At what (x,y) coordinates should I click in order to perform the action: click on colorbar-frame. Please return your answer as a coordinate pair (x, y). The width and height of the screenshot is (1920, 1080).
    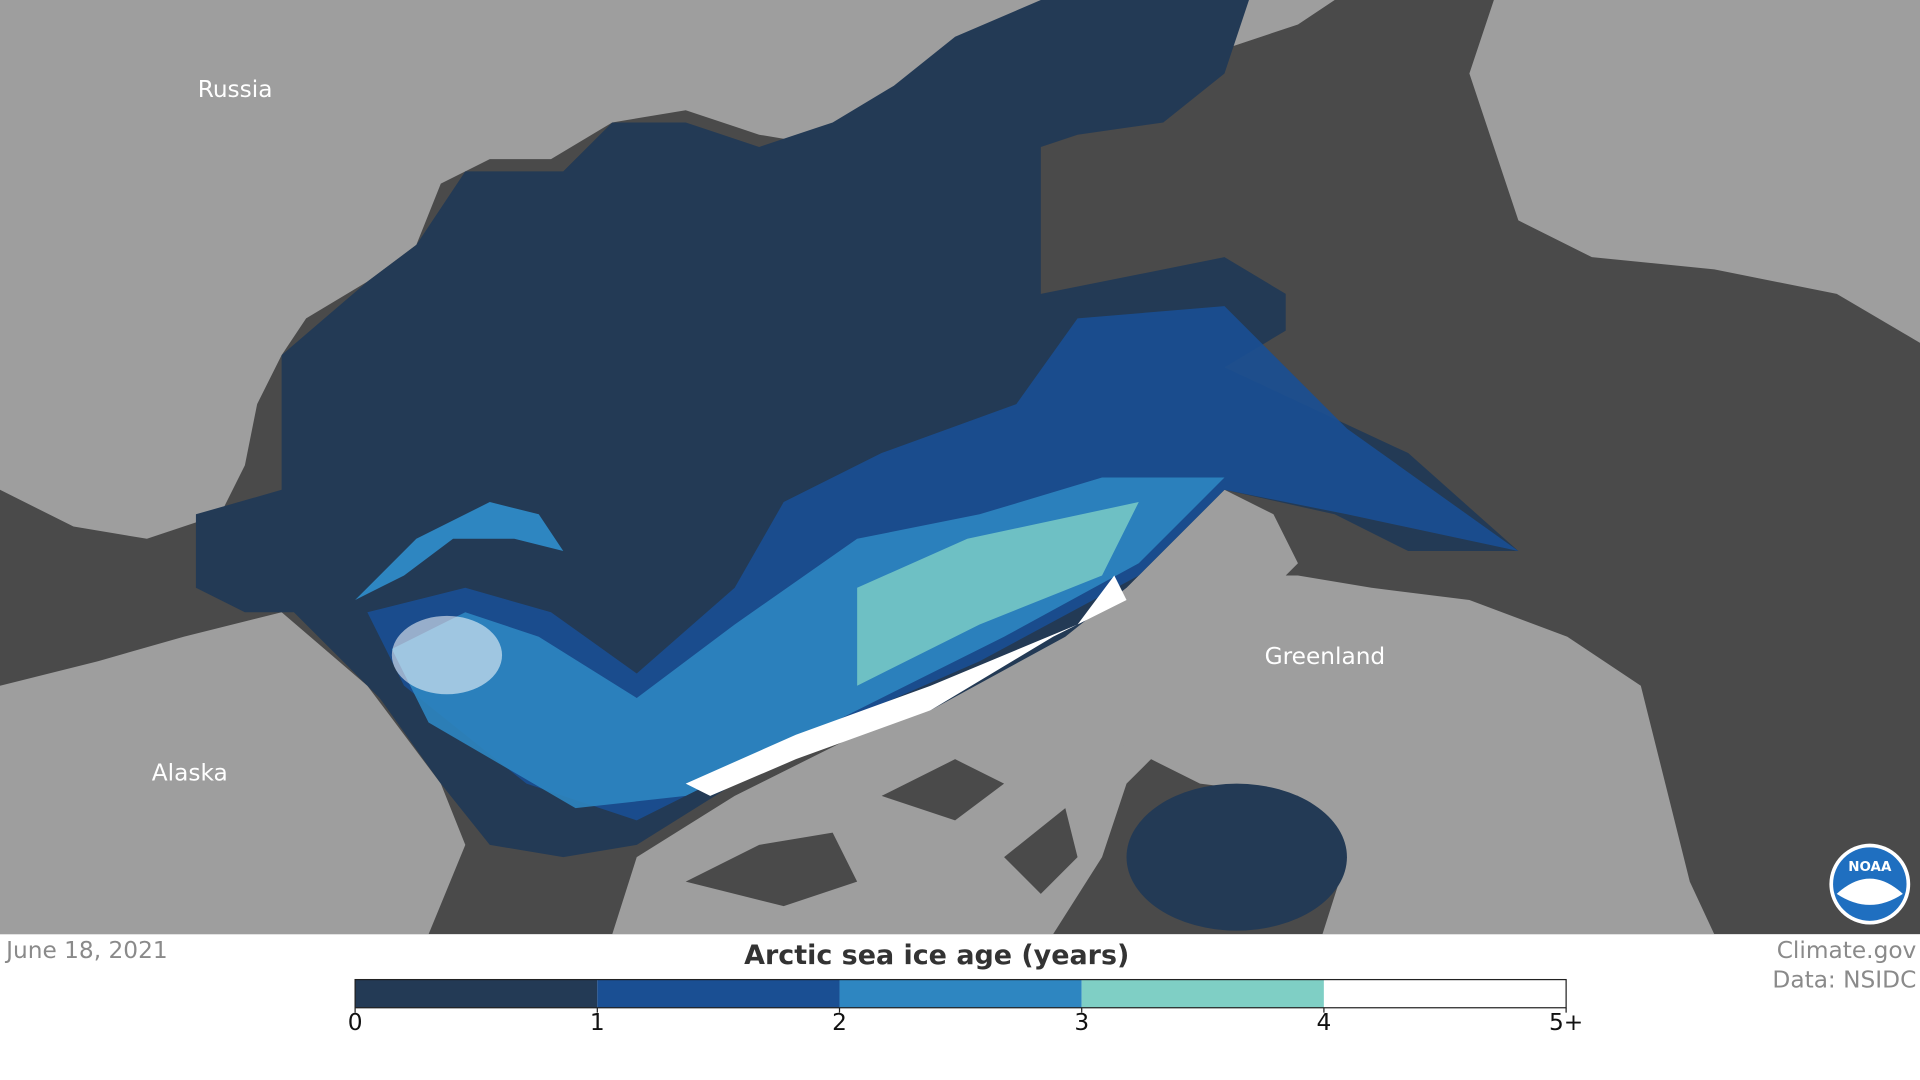
    Looking at the image, I should click on (960, 993).